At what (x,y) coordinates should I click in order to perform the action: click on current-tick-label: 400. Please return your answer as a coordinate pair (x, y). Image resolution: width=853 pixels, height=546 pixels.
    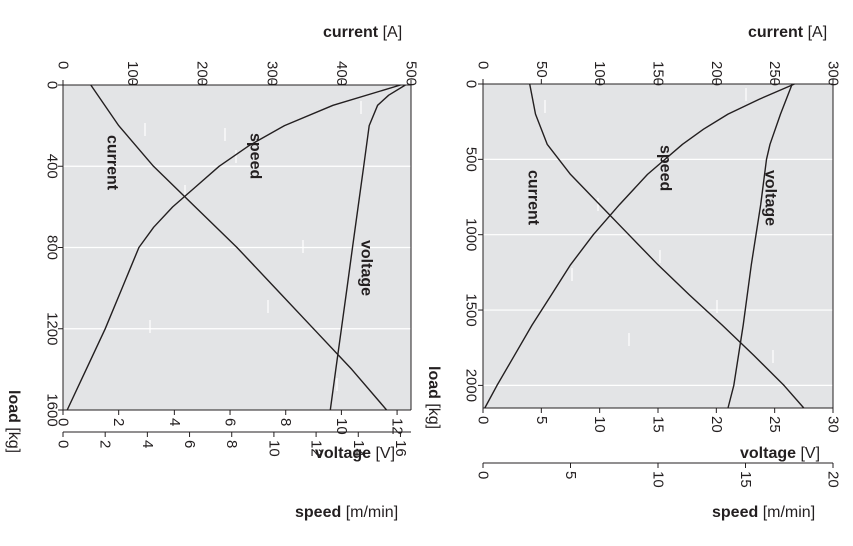
    Looking at the image, I should click on (341, 73).